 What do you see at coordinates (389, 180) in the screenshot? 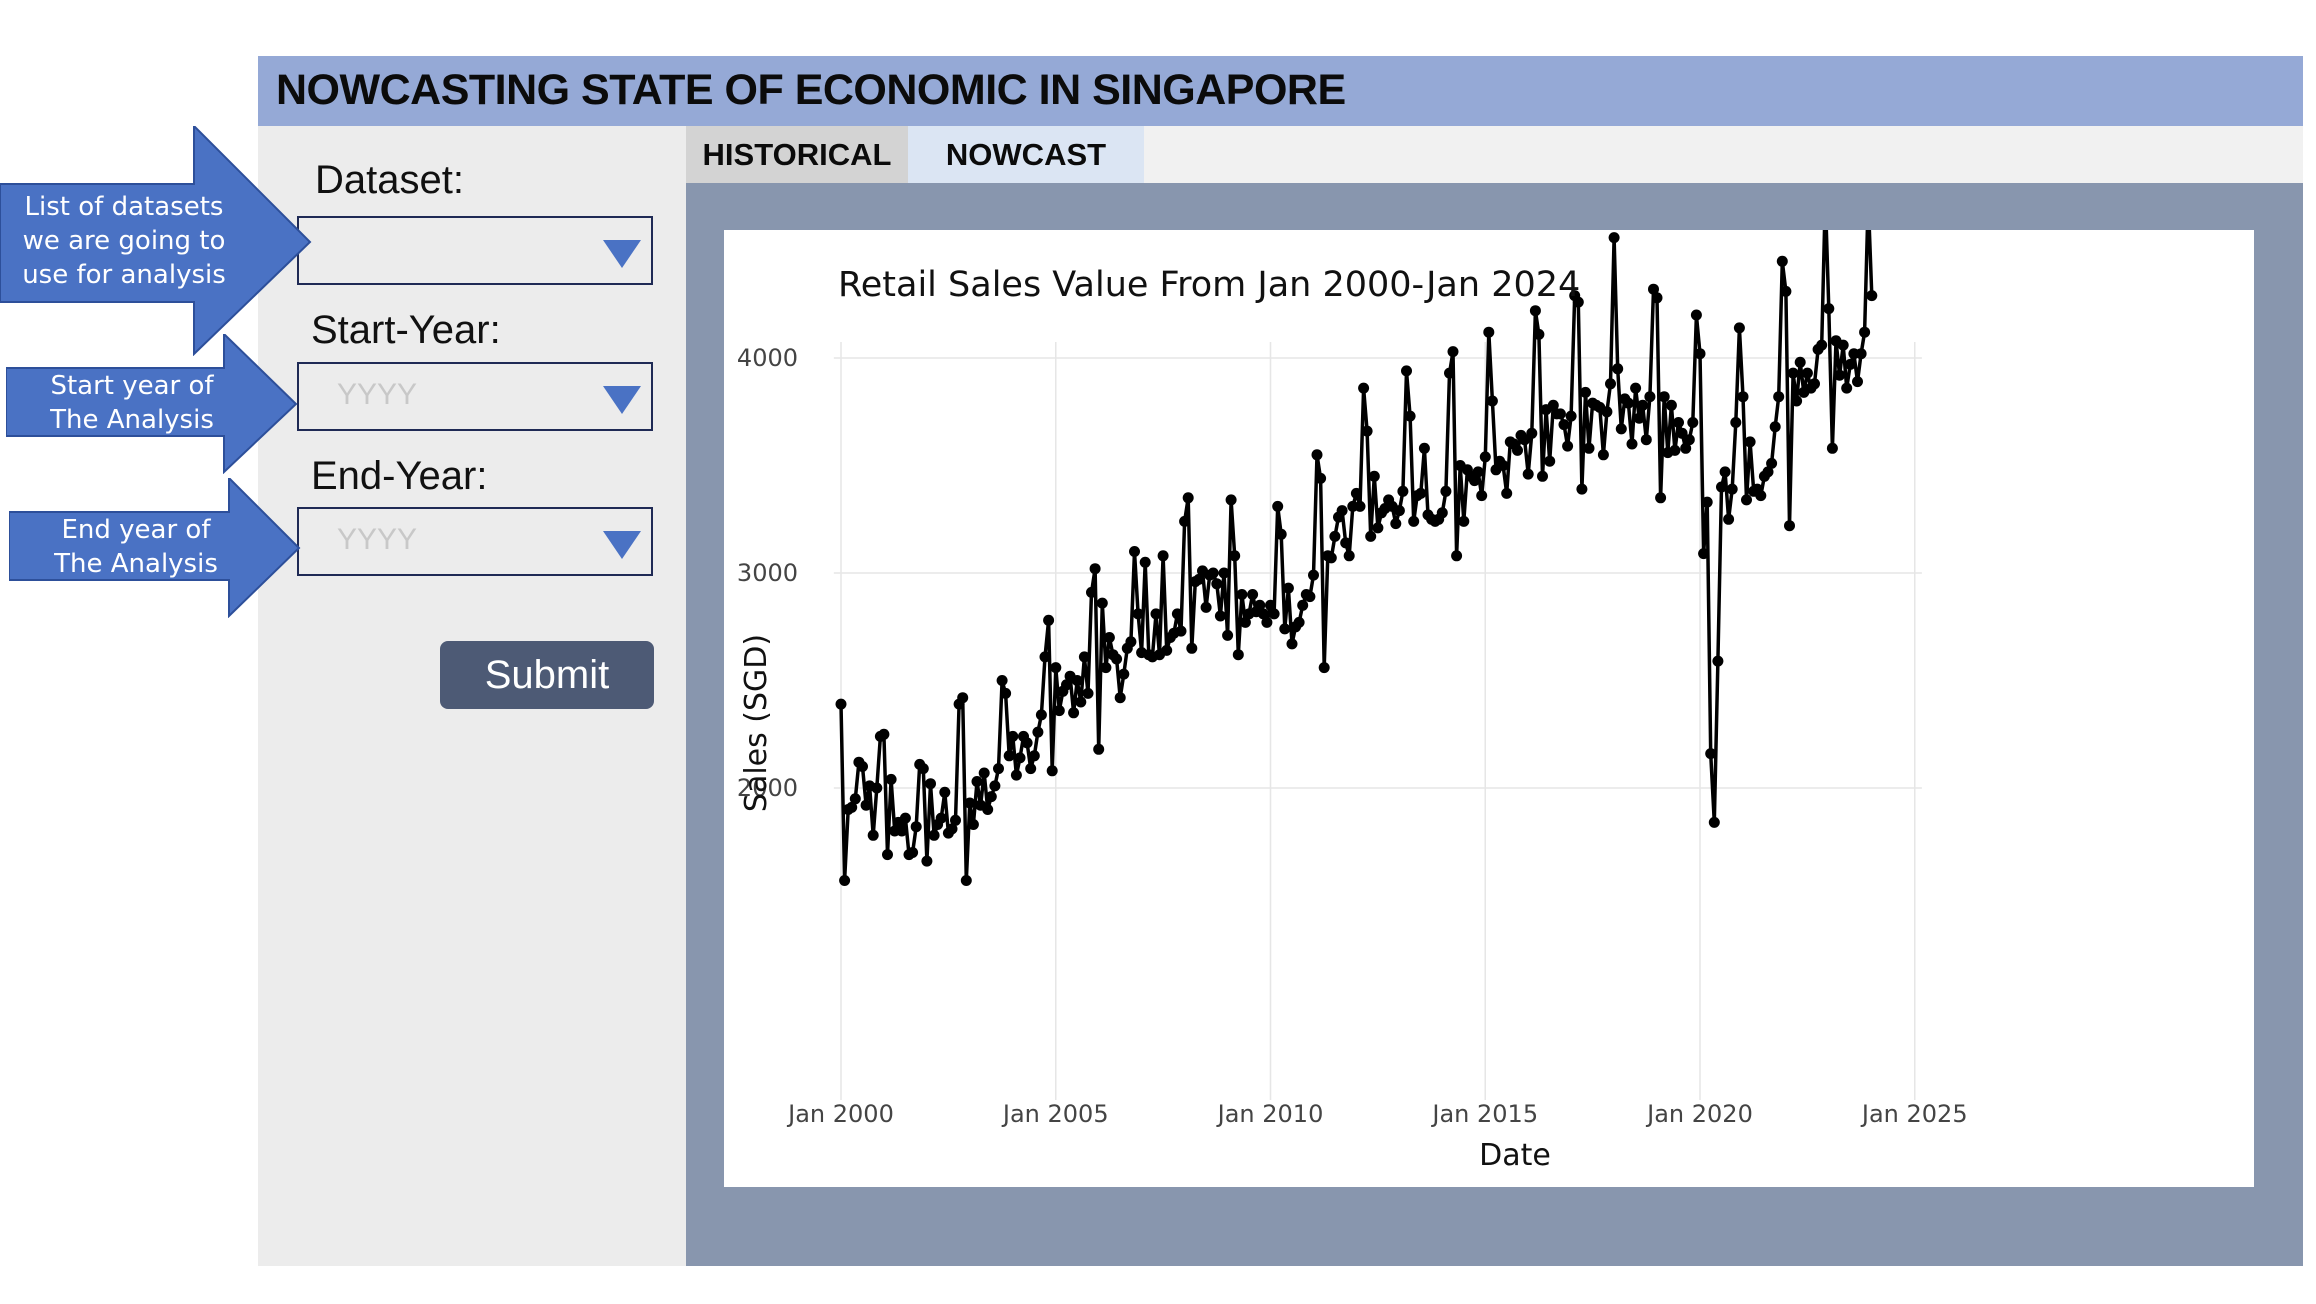
I see `dataset-label: Dataset:` at bounding box center [389, 180].